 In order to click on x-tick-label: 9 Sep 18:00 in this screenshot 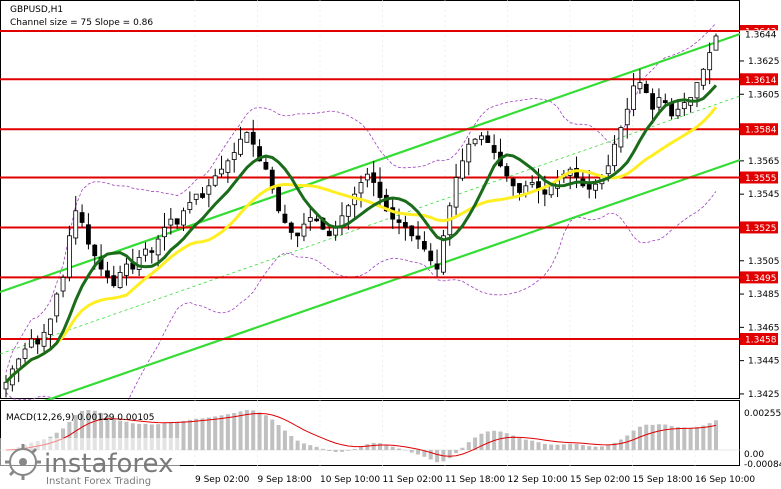, I will do `click(285, 480)`.